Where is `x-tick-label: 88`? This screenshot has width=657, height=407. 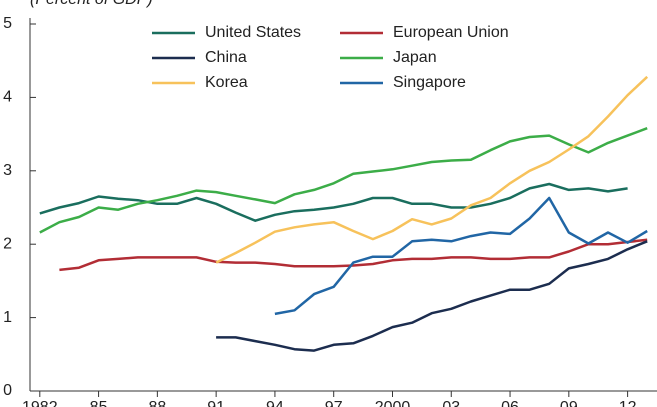
x-tick-label: 88 is located at coordinates (157, 403).